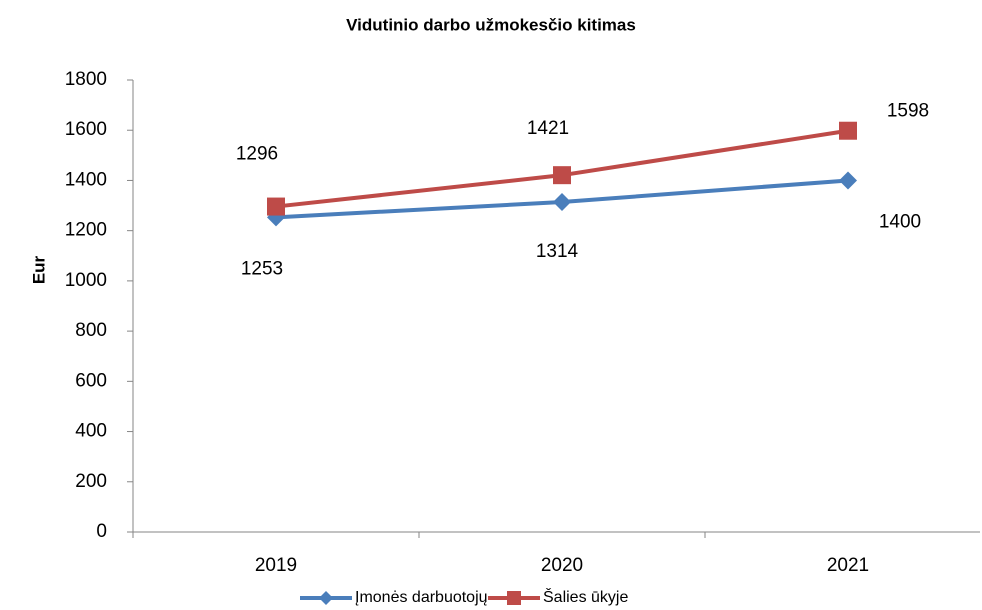  What do you see at coordinates (91, 431) in the screenshot?
I see `y-tick-label: 400` at bounding box center [91, 431].